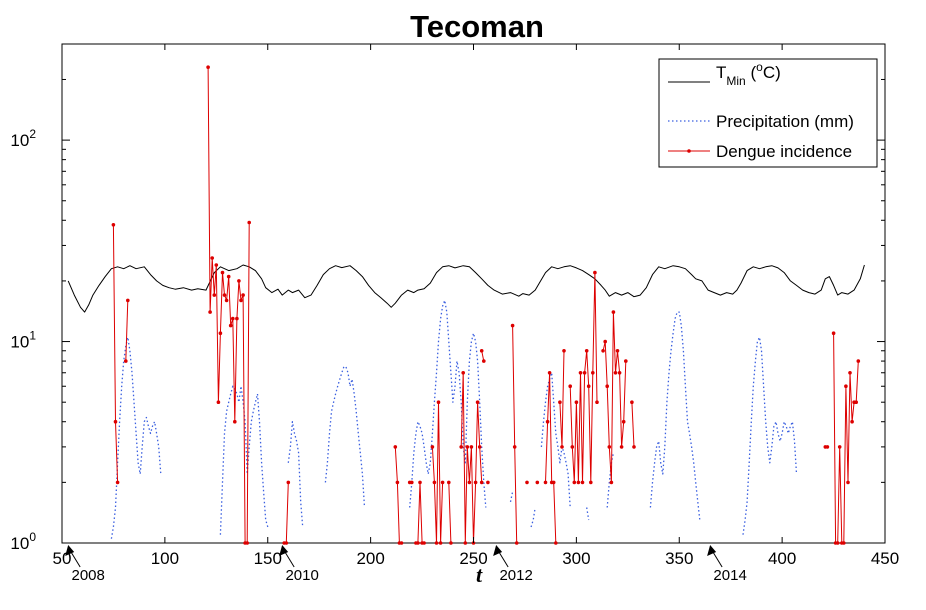 The image size is (926, 610). What do you see at coordinates (785, 121) in the screenshot?
I see `legend-label-precip: Precipitation (mm)` at bounding box center [785, 121].